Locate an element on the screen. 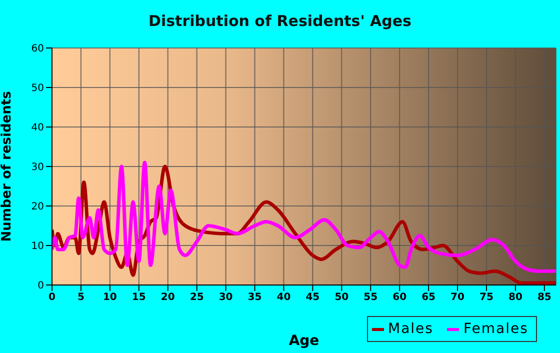 This screenshot has height=353, width=560. x-tick-label: 55 is located at coordinates (371, 298).